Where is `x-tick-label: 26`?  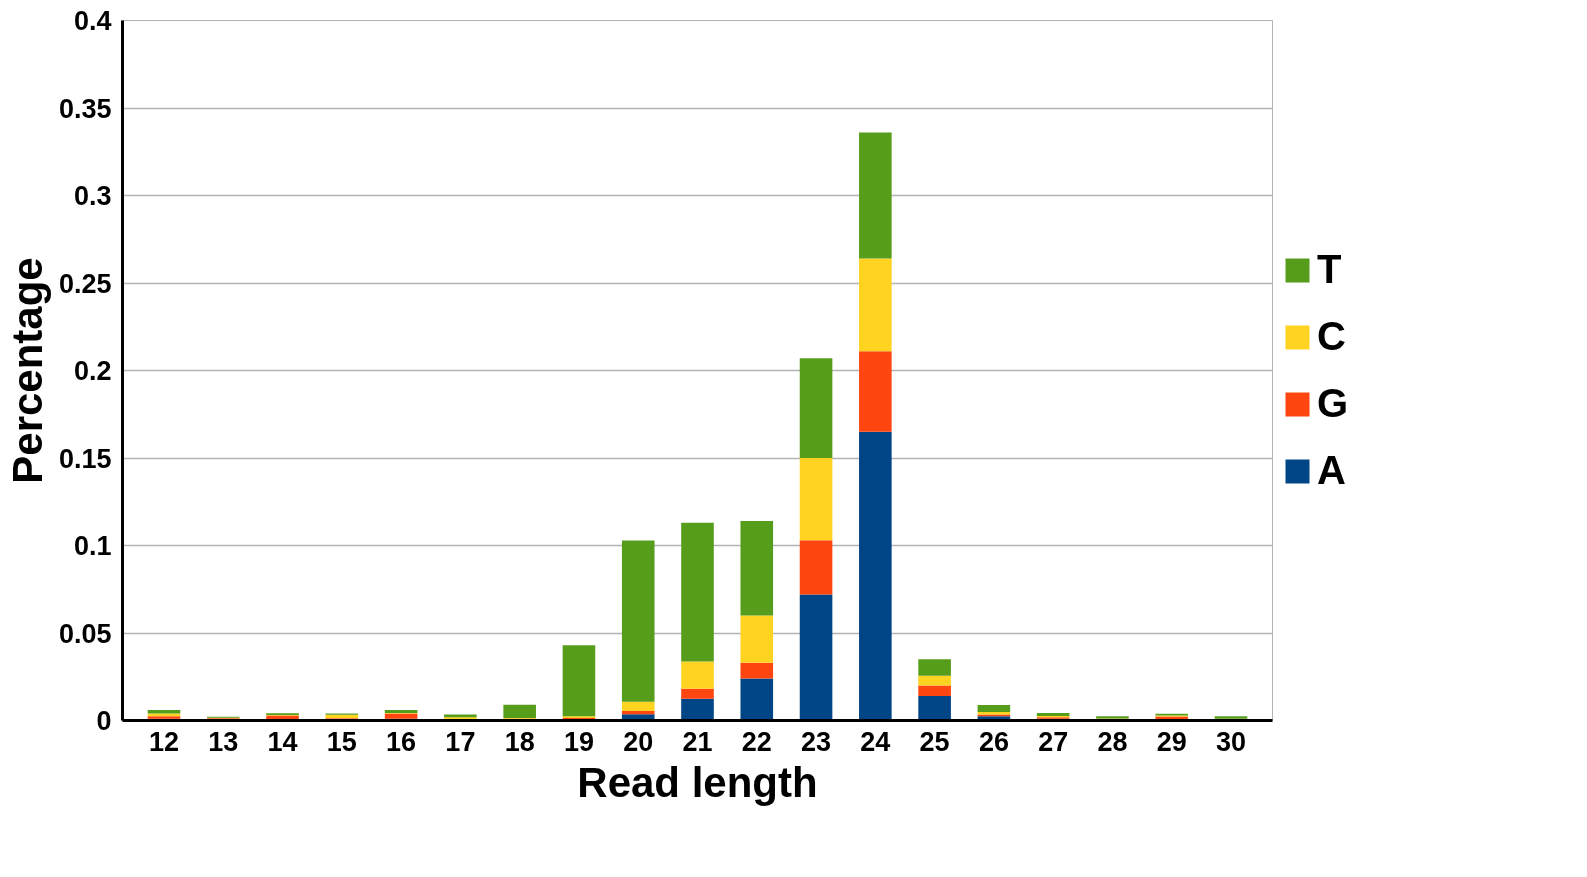 x-tick-label: 26 is located at coordinates (993, 741).